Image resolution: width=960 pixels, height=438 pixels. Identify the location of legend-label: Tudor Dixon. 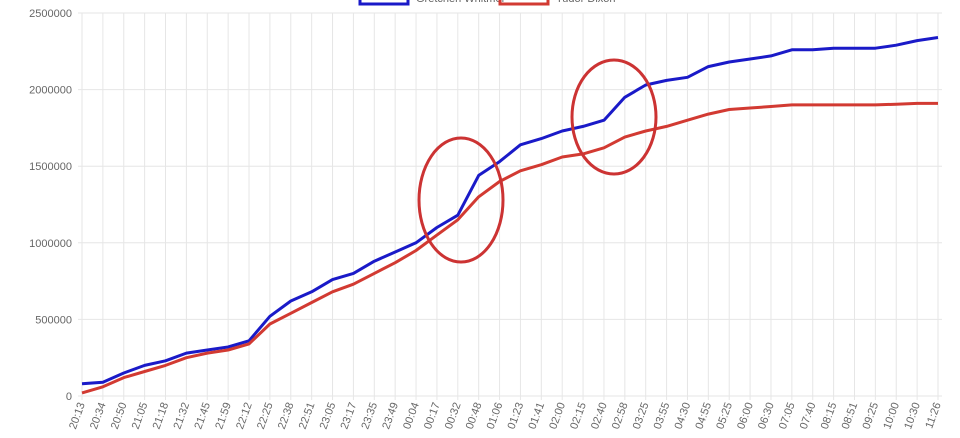
(586, 2).